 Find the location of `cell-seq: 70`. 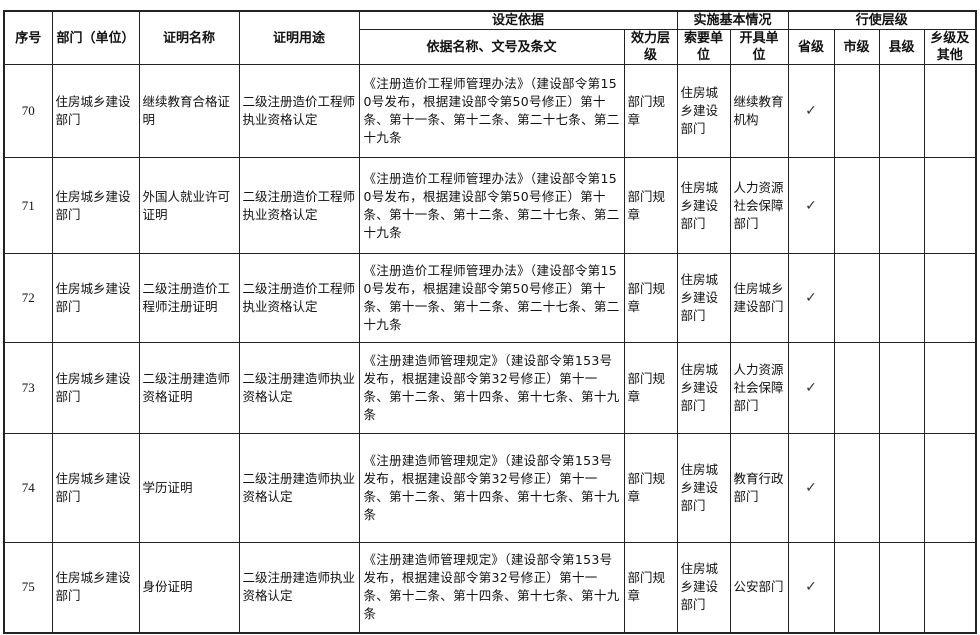

cell-seq: 70 is located at coordinates (28, 111).